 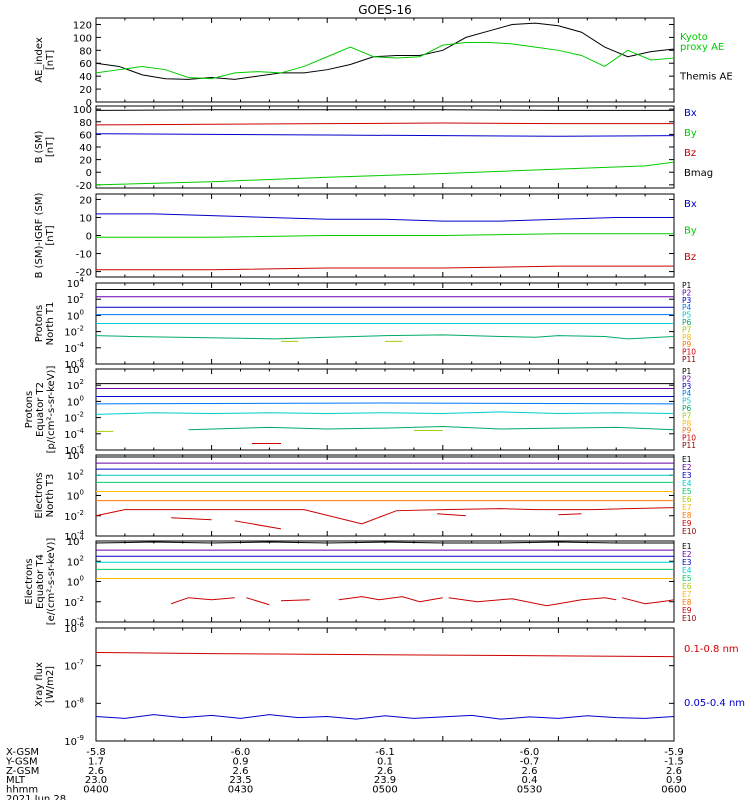 What do you see at coordinates (40, 581) in the screenshot?
I see `y-axis-title-line: Equator T4` at bounding box center [40, 581].